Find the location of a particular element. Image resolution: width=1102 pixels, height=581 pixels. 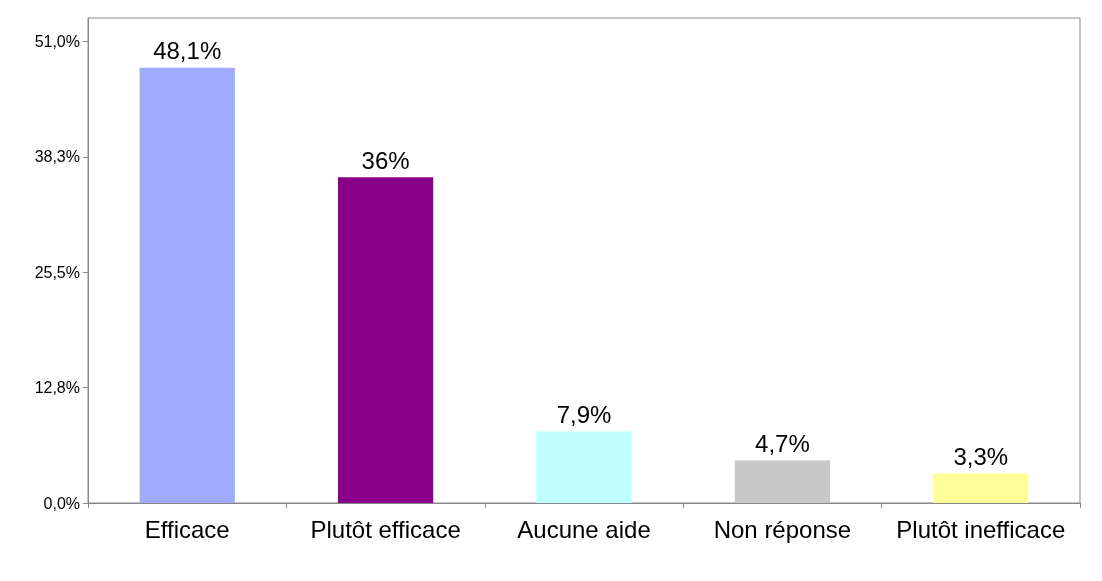

x-tick-label: Plutôt inefficace is located at coordinates (981, 529).